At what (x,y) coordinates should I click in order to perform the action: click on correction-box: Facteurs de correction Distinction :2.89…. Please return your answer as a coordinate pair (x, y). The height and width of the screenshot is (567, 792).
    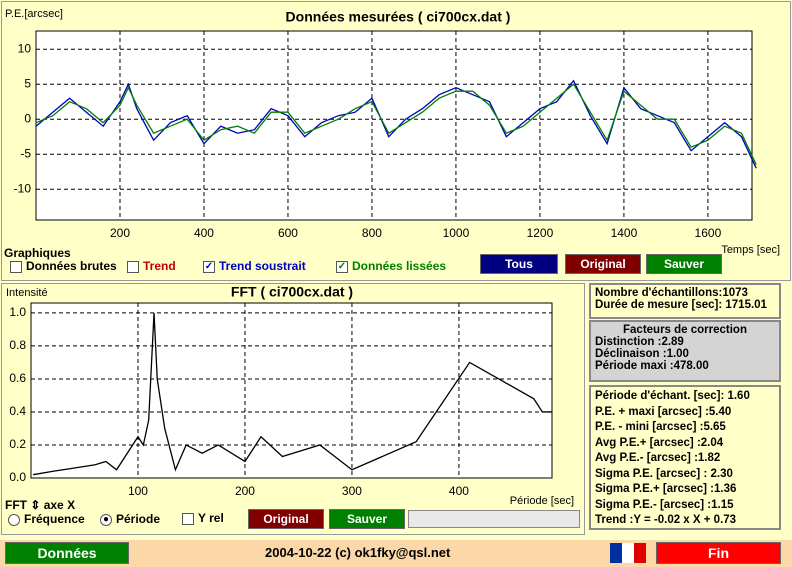
    Looking at the image, I should click on (685, 351).